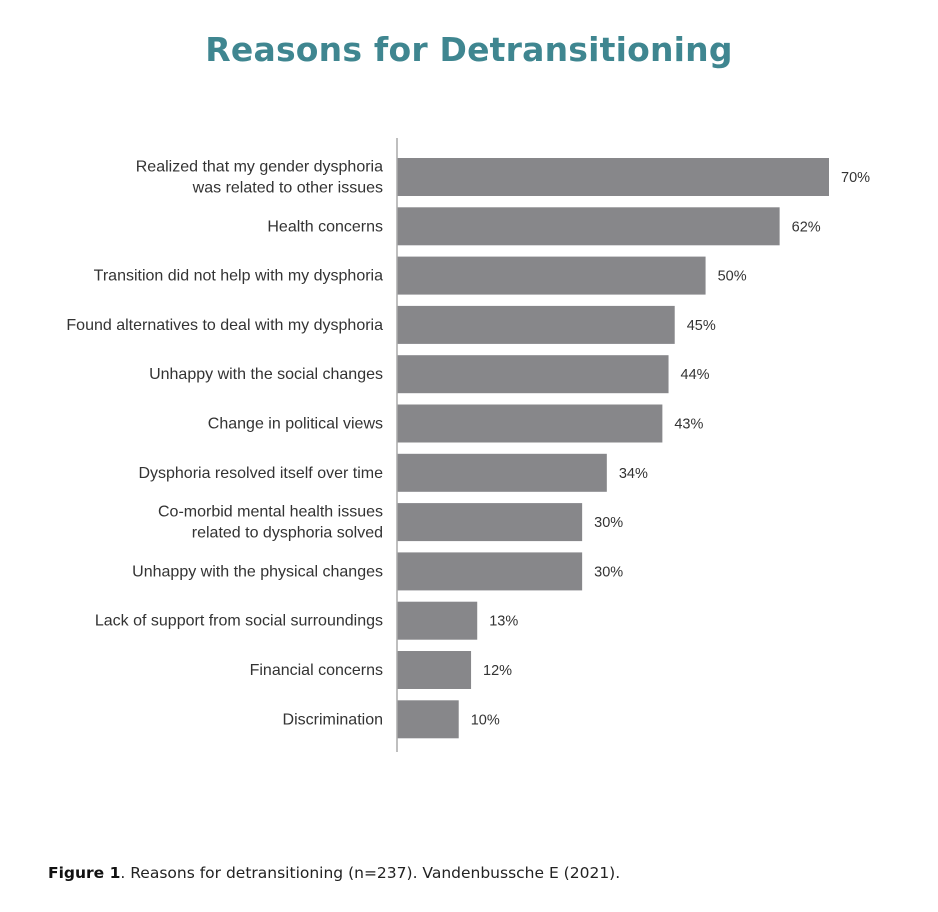  Describe the element at coordinates (266, 374) in the screenshot. I see `category-label: Unhappy with the social changes` at that location.